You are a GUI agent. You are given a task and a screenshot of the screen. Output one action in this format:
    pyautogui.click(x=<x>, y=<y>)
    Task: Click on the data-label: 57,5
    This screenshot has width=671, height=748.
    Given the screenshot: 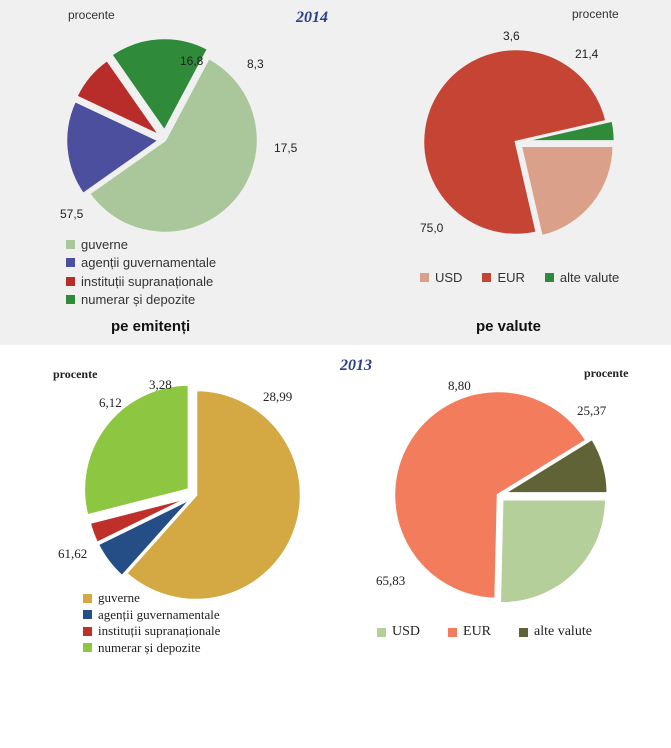 What is the action you would take?
    pyautogui.click(x=72, y=214)
    